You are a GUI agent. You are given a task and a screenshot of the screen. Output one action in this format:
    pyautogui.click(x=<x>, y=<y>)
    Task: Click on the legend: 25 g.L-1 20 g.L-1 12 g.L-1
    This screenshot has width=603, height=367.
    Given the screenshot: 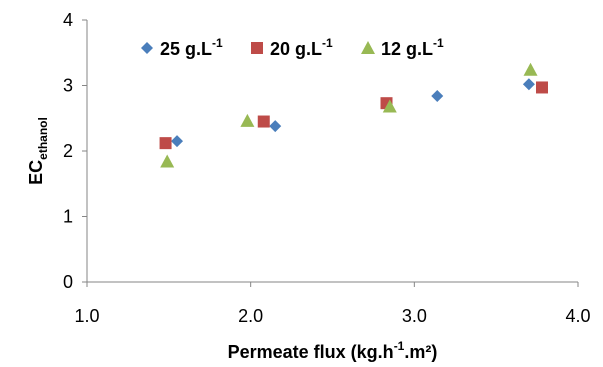 What is the action you would take?
    pyautogui.click(x=292, y=47)
    